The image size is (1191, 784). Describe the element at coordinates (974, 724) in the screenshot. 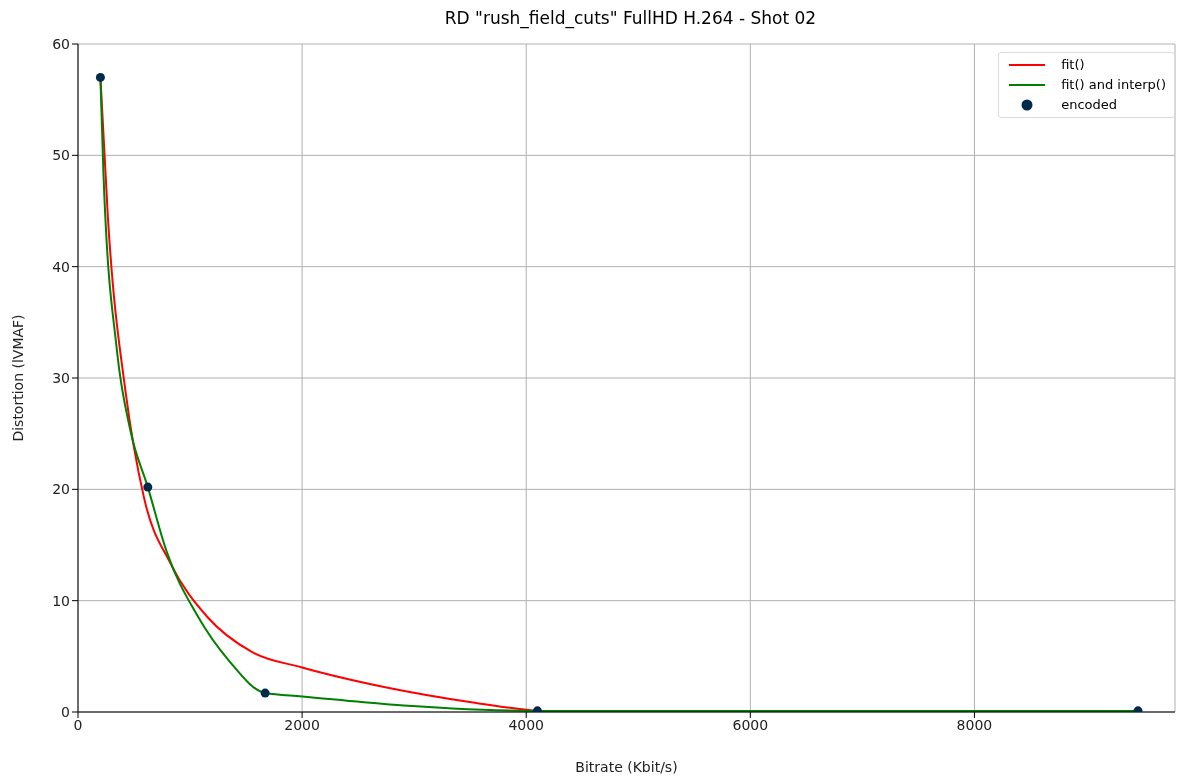

I see `x-tick-label: 8000` at that location.